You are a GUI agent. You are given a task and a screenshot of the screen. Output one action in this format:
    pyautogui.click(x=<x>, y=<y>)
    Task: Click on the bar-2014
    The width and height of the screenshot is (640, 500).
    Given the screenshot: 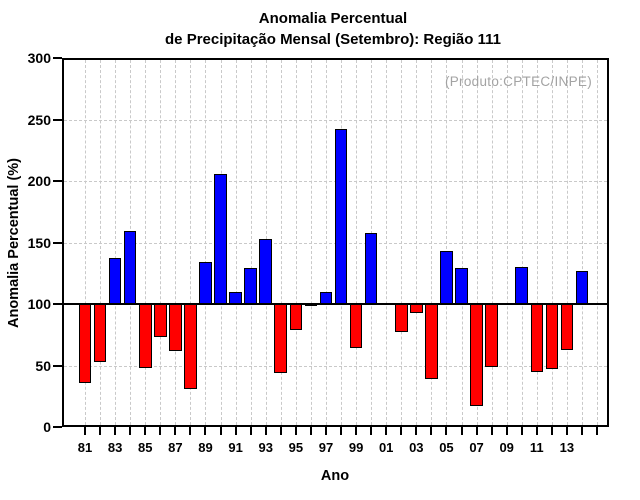 What is the action you would take?
    pyautogui.click(x=582, y=287)
    